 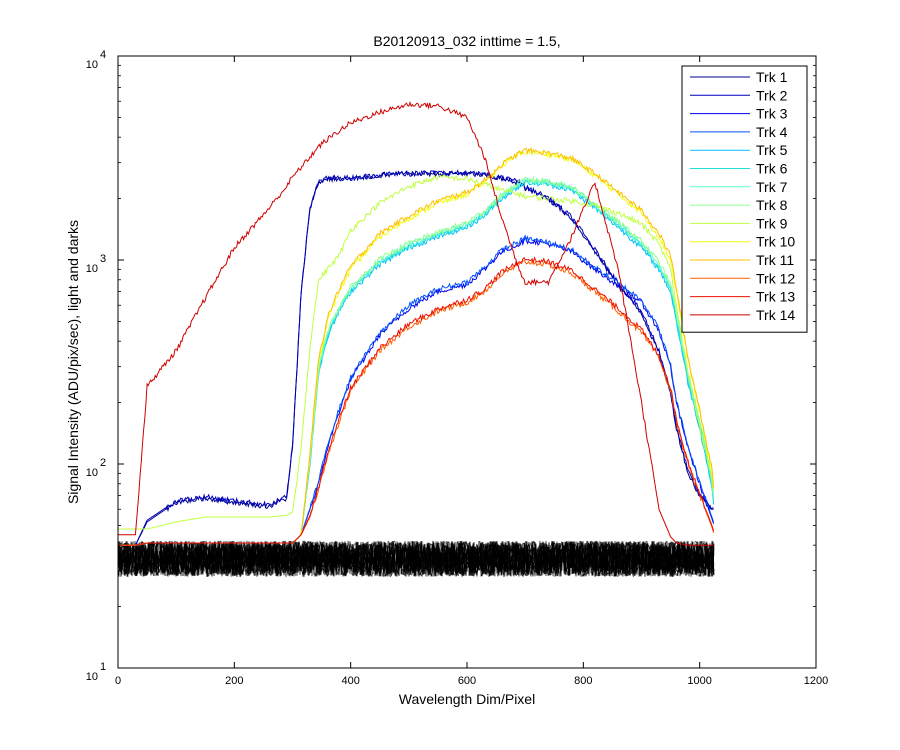 What do you see at coordinates (103, 259) in the screenshot?
I see `y-tick-label-exponent: 3` at bounding box center [103, 259].